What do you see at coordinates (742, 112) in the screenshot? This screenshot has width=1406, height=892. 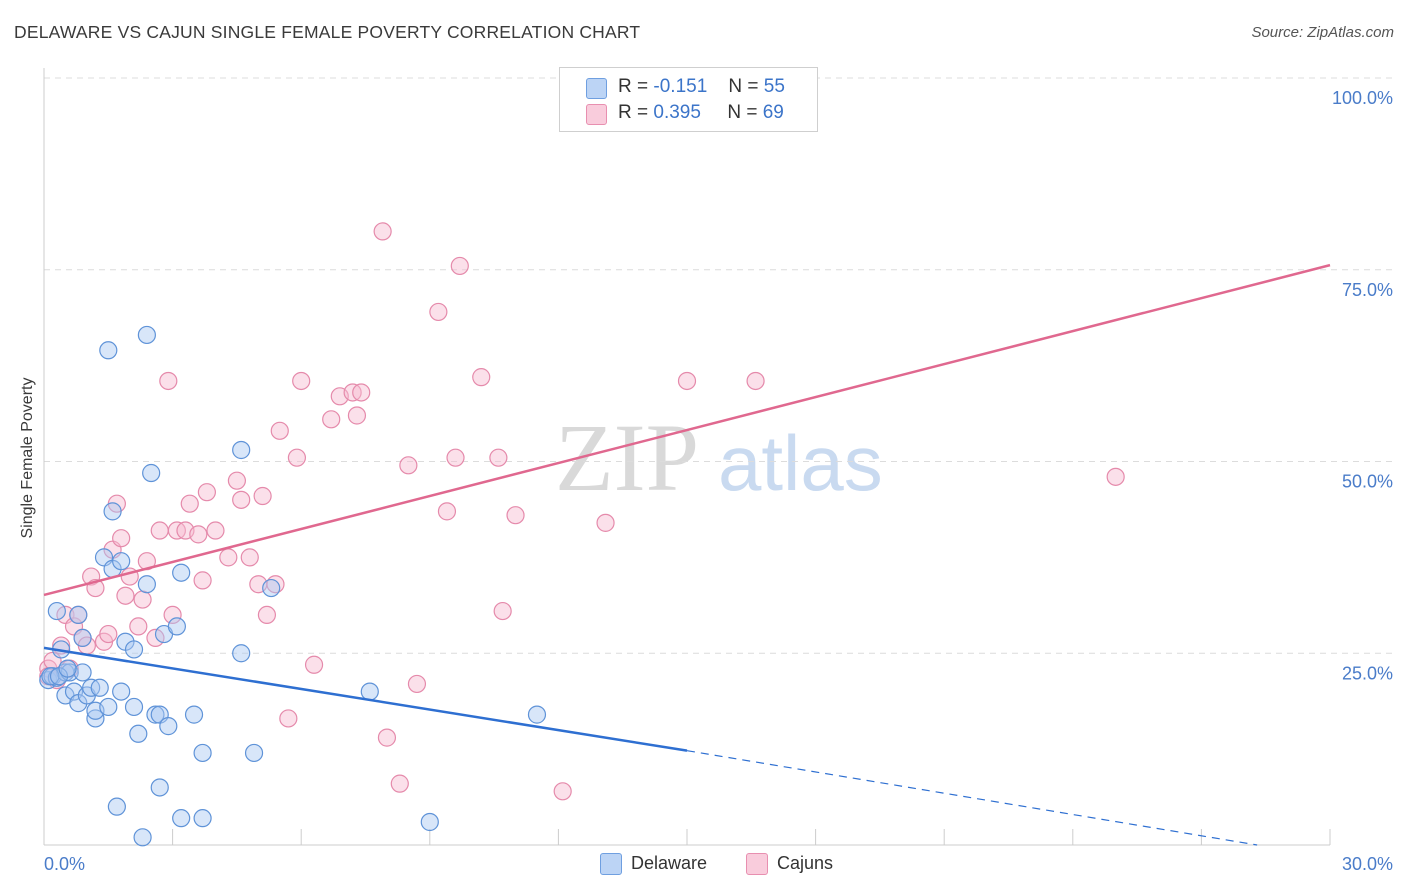 I see `cajun-n-label: N =` at bounding box center [742, 112].